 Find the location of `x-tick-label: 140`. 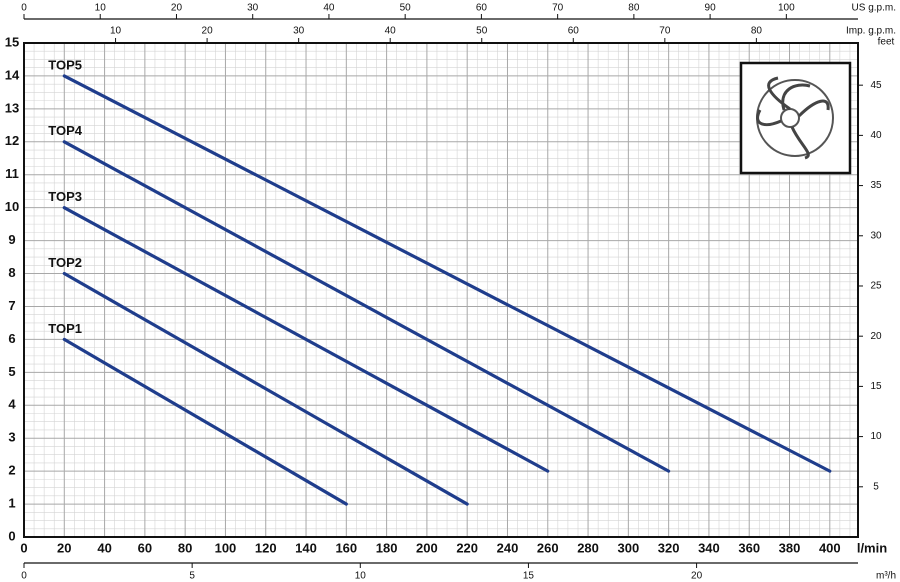

x-tick-label: 140 is located at coordinates (306, 547).